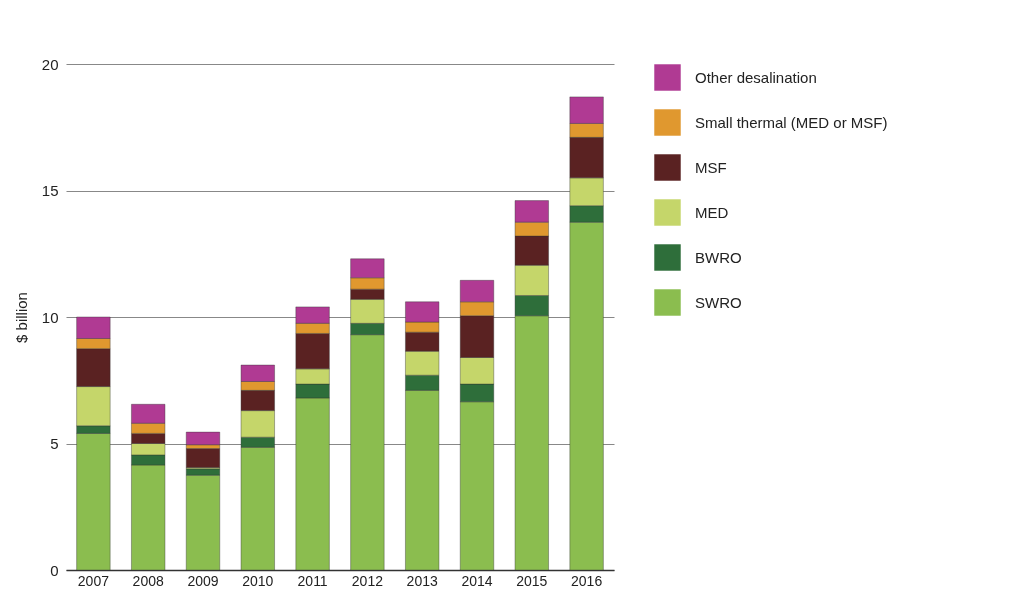 The height and width of the screenshot is (600, 1028). What do you see at coordinates (711, 167) in the screenshot?
I see `legend-label: MSF` at bounding box center [711, 167].